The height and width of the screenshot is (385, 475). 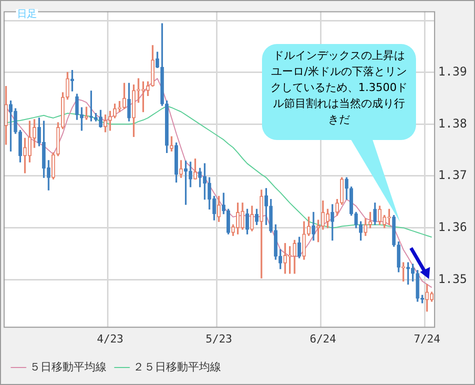 What do you see at coordinates (27, 14) in the screenshot?
I see `annotation: 日足` at bounding box center [27, 14].